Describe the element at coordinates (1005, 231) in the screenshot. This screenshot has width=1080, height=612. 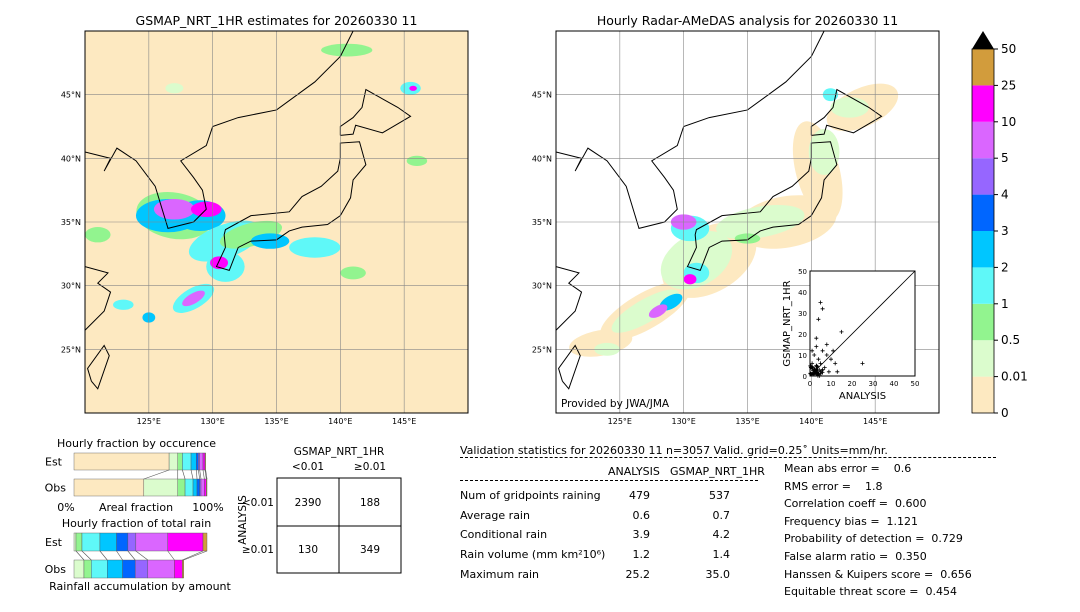
I see `colorbar-label: 3` at that location.